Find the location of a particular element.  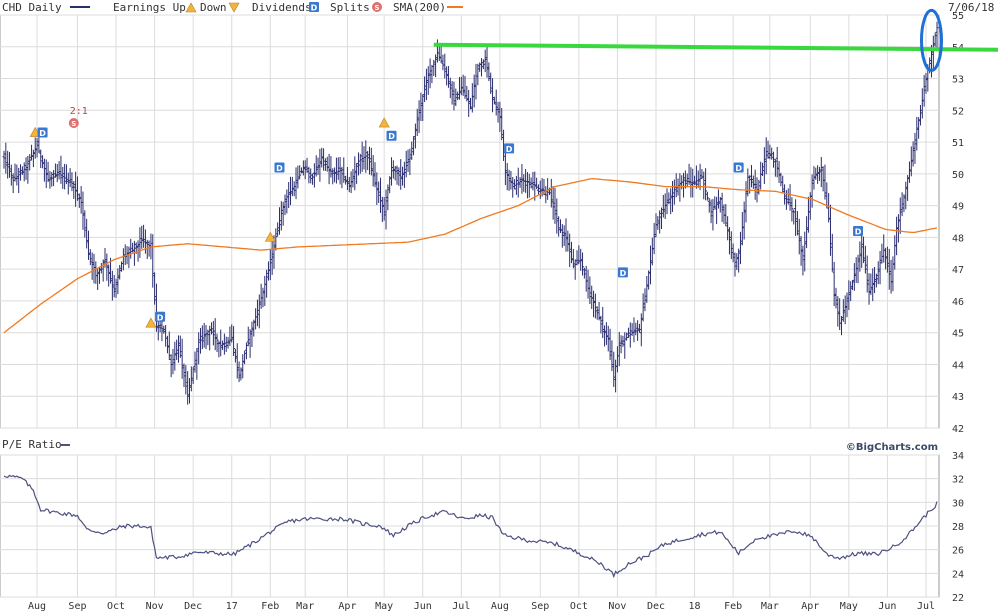

price-y-tick-label: 45 is located at coordinates (958, 334).